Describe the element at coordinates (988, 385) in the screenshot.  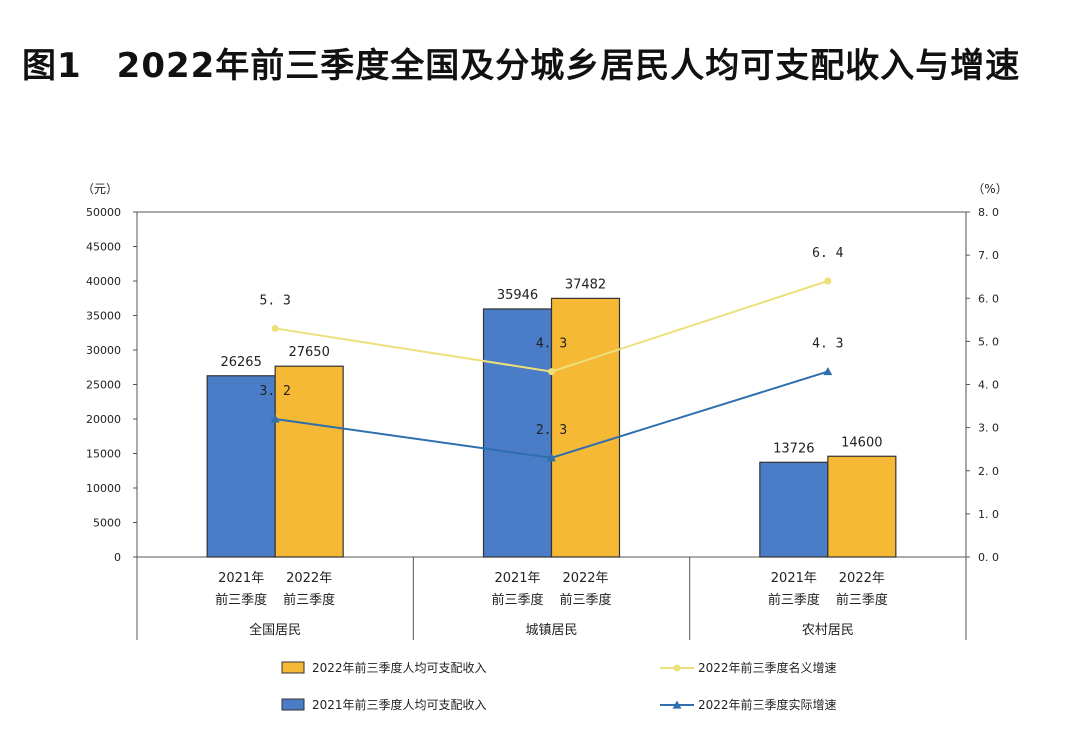
I see `right-tick-label: 4. 0` at that location.